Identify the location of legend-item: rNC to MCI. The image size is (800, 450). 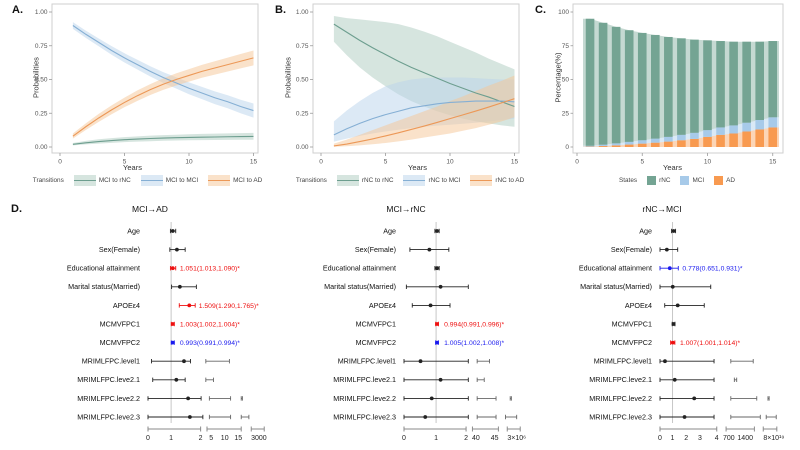
(431, 180).